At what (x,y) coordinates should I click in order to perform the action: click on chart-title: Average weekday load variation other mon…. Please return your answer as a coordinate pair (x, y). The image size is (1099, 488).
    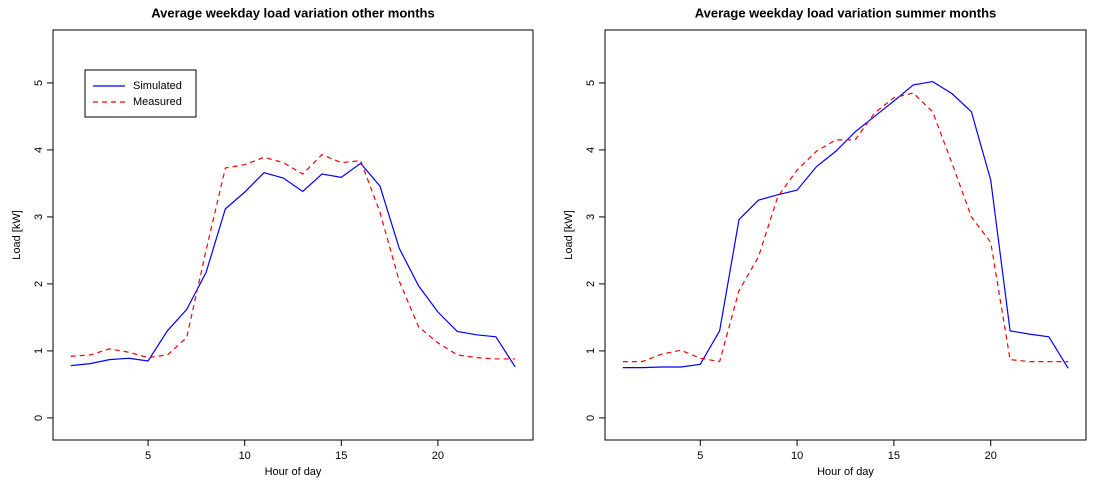
    Looking at the image, I should click on (292, 12).